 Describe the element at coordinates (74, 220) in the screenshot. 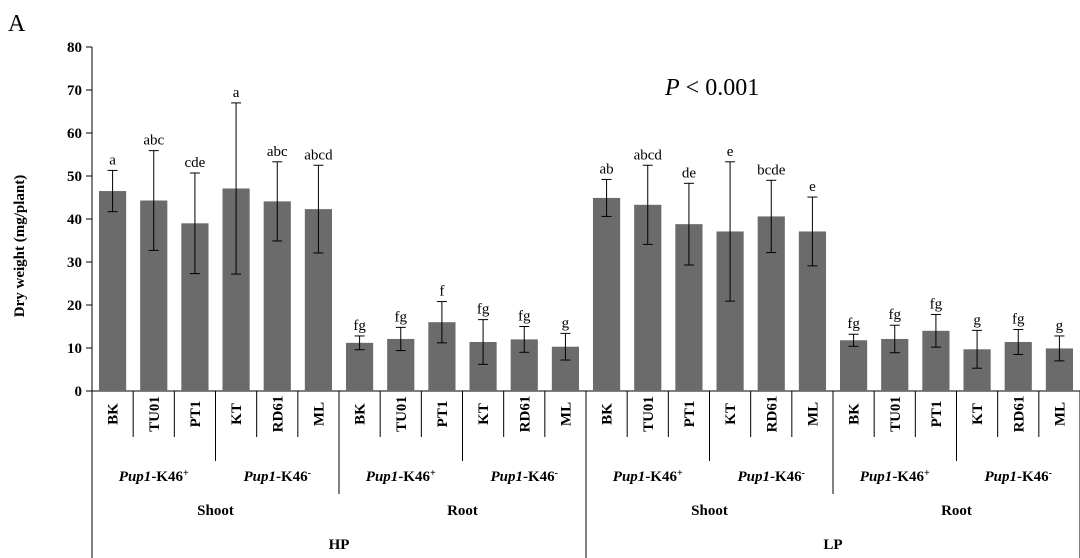

I see `y-tick-label: 40` at that location.